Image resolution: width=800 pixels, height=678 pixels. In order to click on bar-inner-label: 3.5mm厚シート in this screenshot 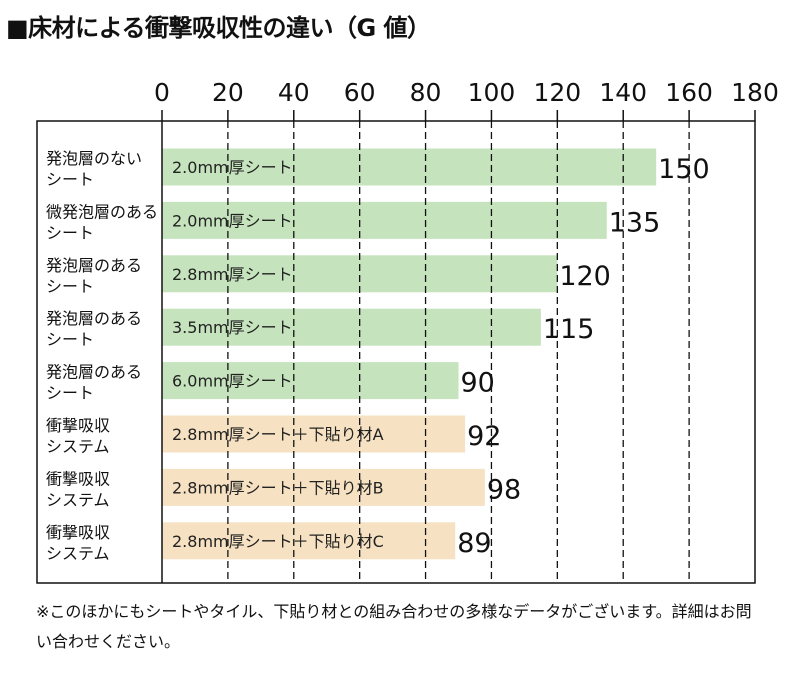, I will do `click(232, 327)`.